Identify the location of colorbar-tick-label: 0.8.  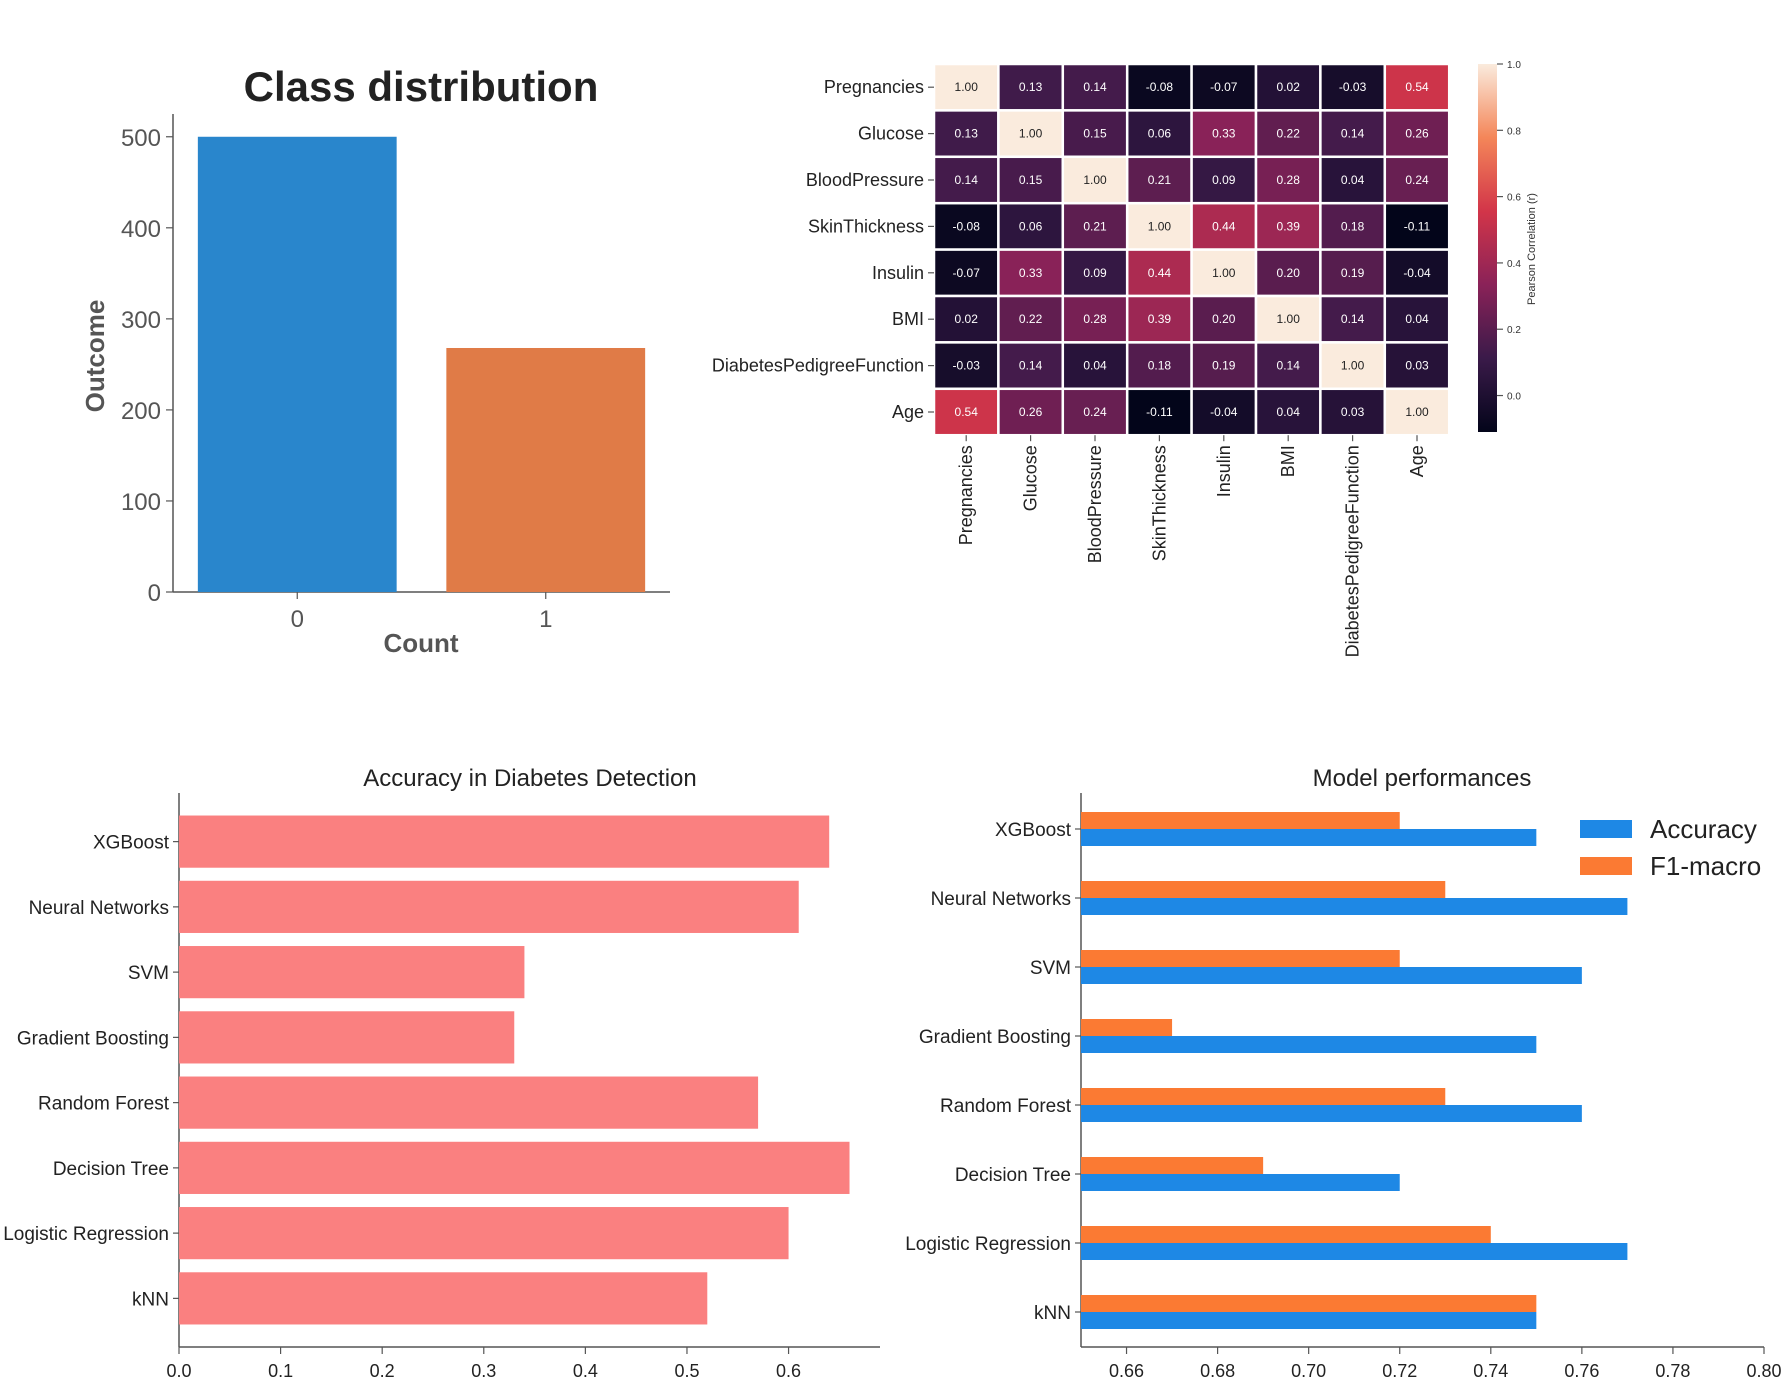
(1514, 131).